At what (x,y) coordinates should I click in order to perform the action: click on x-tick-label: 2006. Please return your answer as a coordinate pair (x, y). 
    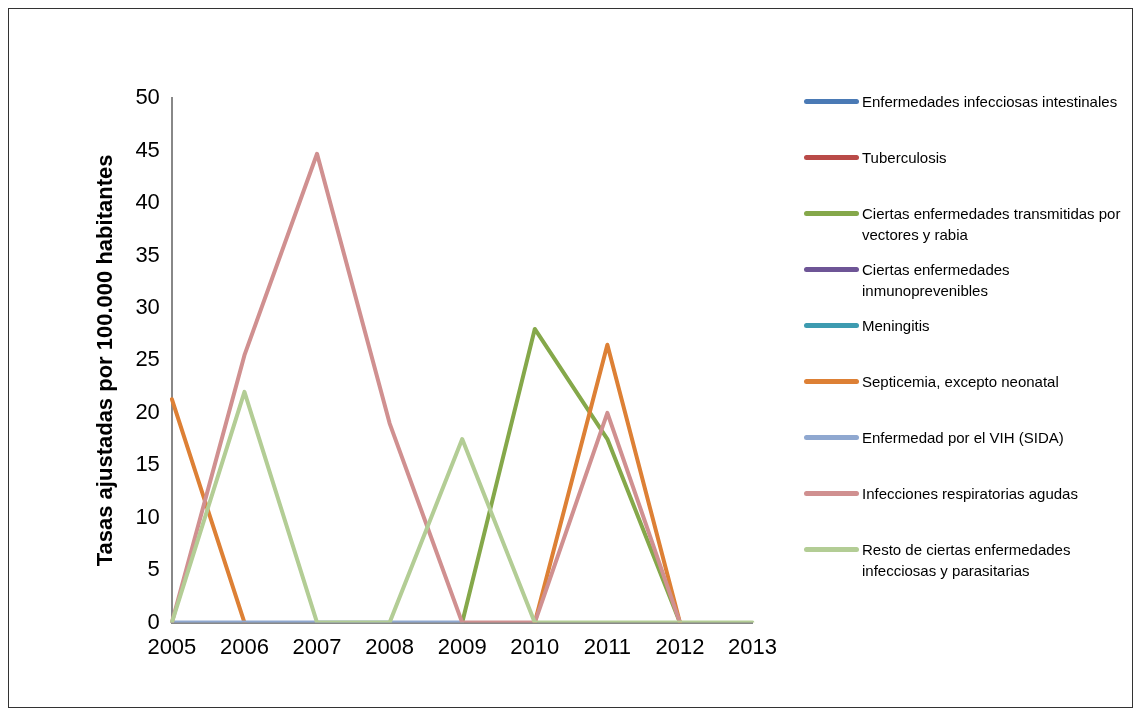
    Looking at the image, I should click on (244, 646).